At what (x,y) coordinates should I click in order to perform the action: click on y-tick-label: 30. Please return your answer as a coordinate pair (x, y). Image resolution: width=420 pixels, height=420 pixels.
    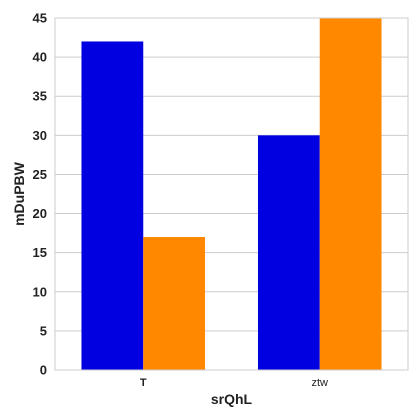
    Looking at the image, I should click on (40, 135).